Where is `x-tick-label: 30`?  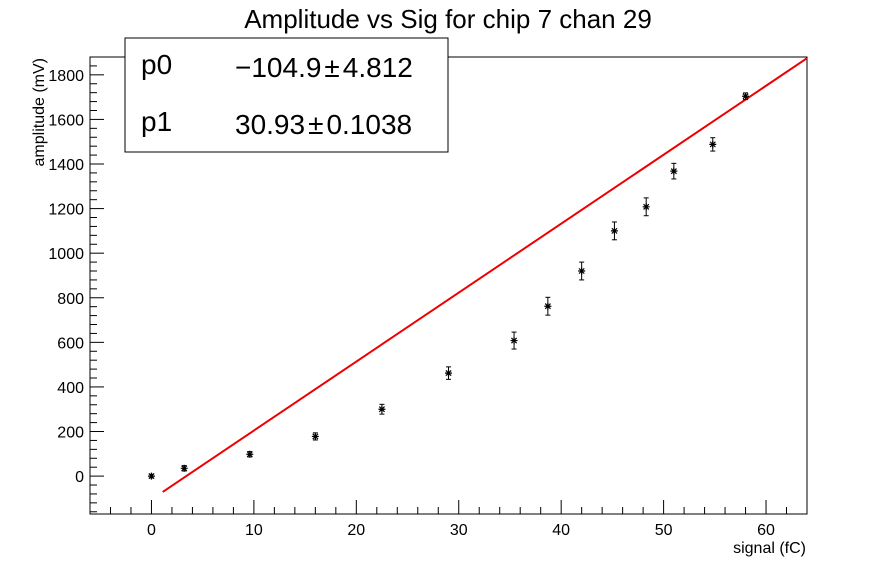 x-tick-label: 30 is located at coordinates (459, 530).